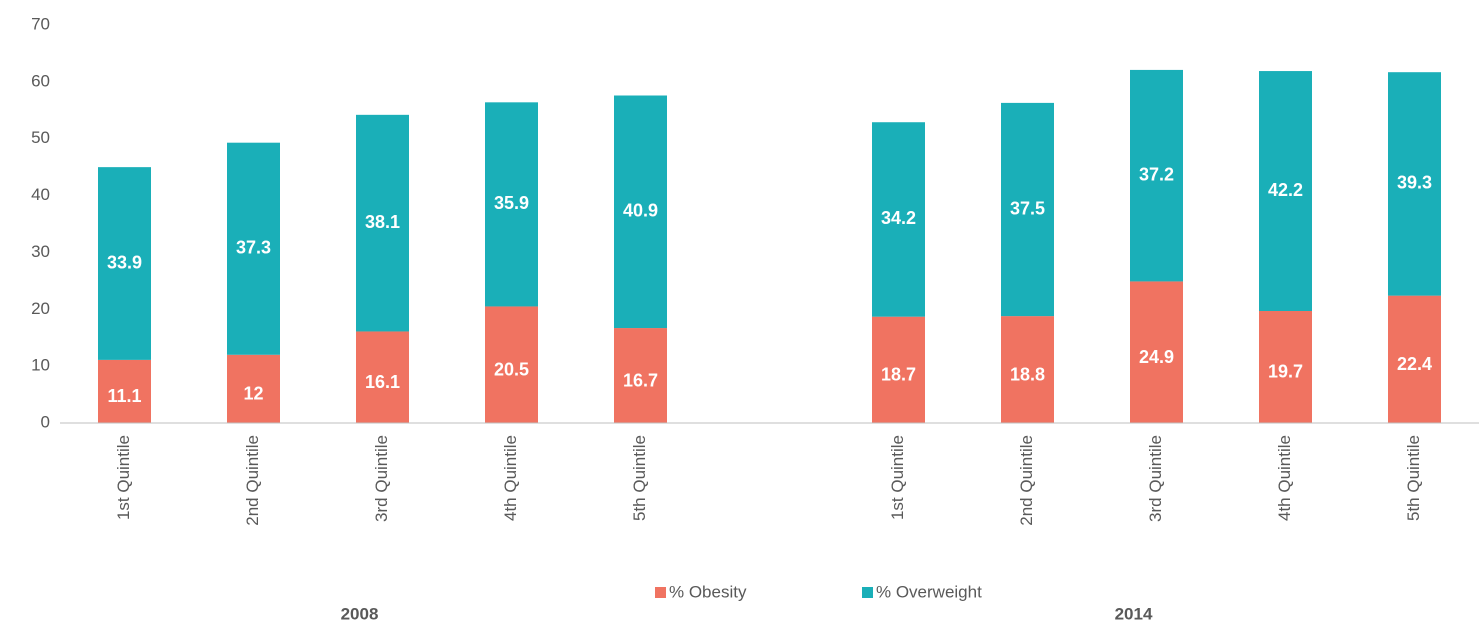 This screenshot has width=1479, height=624. I want to click on y-tick-label: 30, so click(40, 251).